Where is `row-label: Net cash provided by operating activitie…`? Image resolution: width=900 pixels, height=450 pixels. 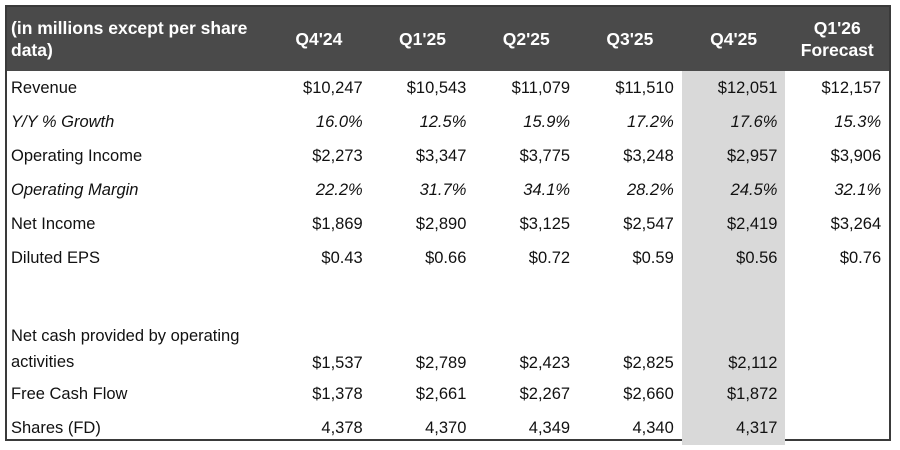
row-label: Net cash provided by operating activitie… is located at coordinates (125, 349).